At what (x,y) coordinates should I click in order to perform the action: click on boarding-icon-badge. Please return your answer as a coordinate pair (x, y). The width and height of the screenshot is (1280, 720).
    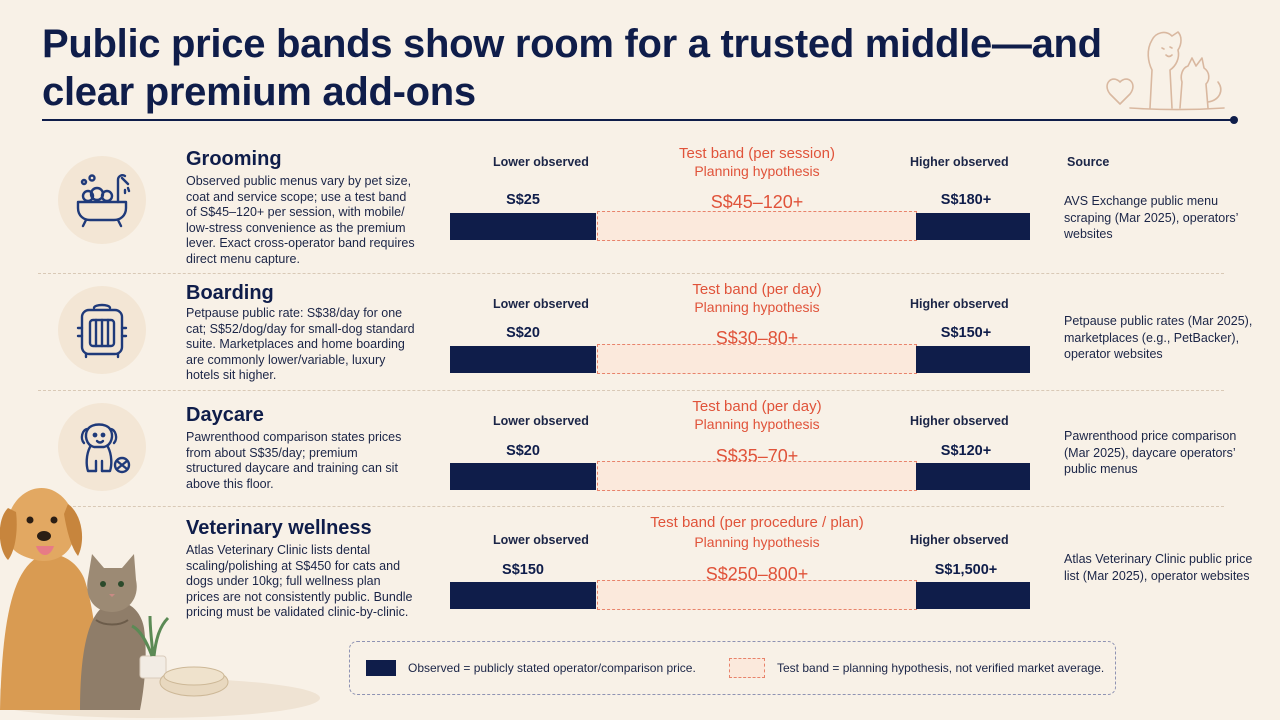
    Looking at the image, I should click on (102, 330).